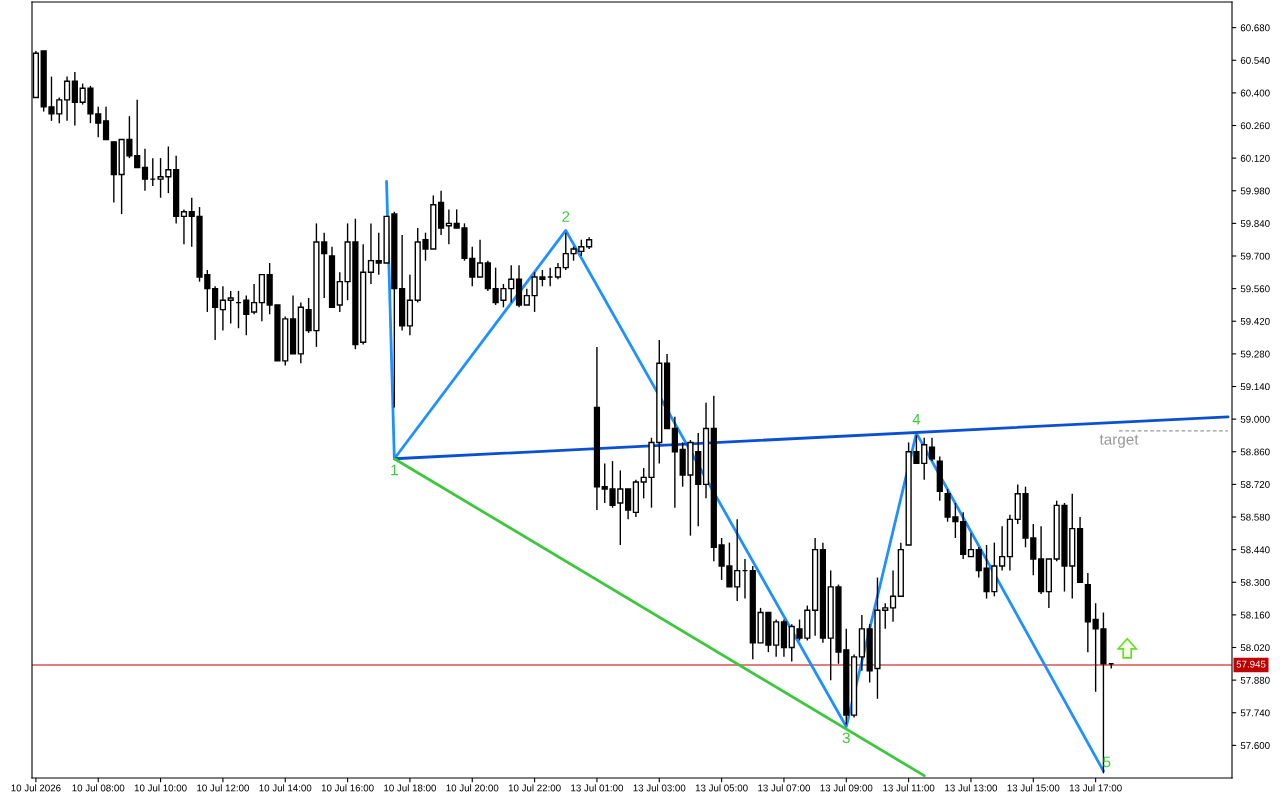  What do you see at coordinates (1255, 550) in the screenshot?
I see `y-tick-label: 58.440` at bounding box center [1255, 550].